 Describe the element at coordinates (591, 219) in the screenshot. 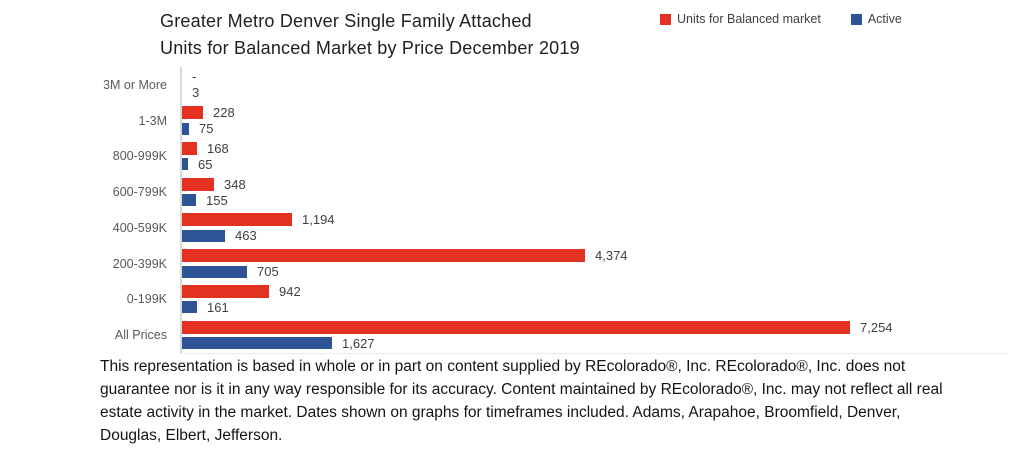

I see `bar-line: 1,194` at that location.